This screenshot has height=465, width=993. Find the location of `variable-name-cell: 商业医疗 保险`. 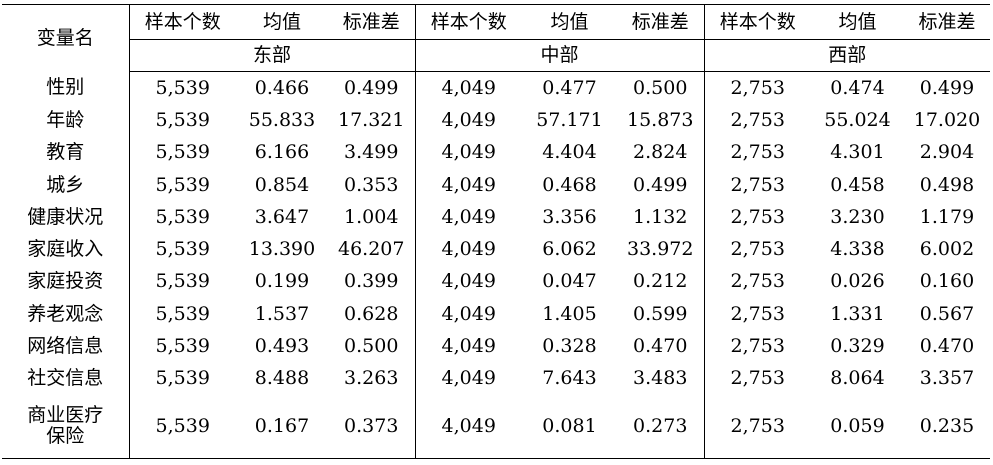

variable-name-cell: 商业医疗 保险 is located at coordinates (65, 426).